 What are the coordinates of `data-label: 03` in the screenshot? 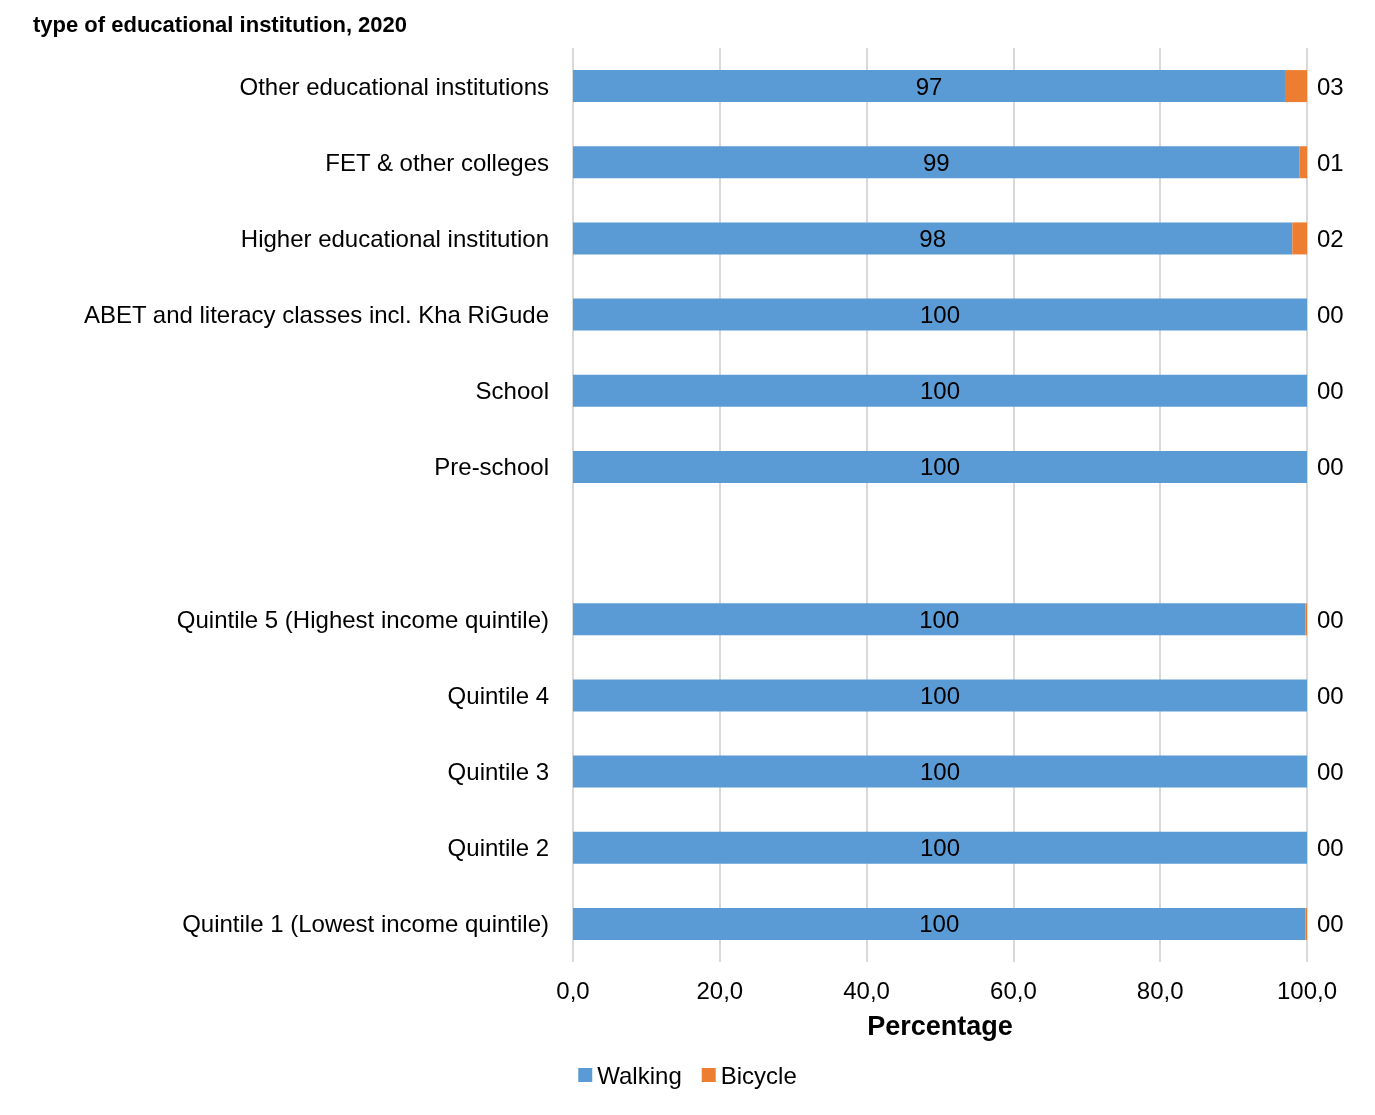 It's located at (1330, 86).